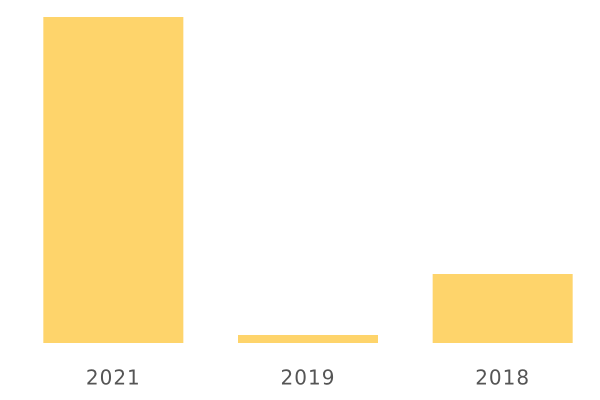 The height and width of the screenshot is (400, 600). I want to click on x-tick-label: 2018, so click(502, 378).